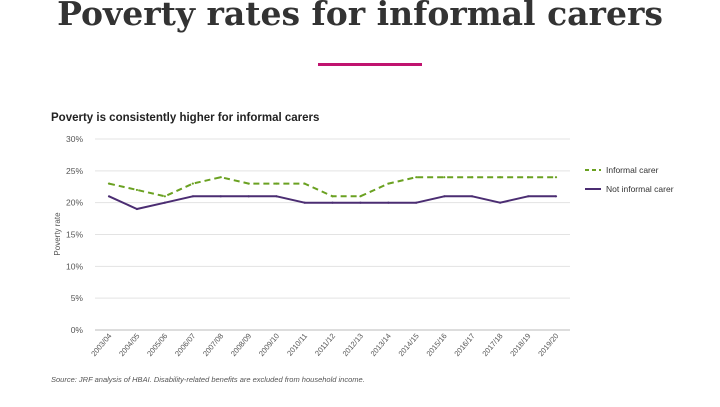 The height and width of the screenshot is (407, 720). I want to click on x-tick-label: 2016/17, so click(464, 345).